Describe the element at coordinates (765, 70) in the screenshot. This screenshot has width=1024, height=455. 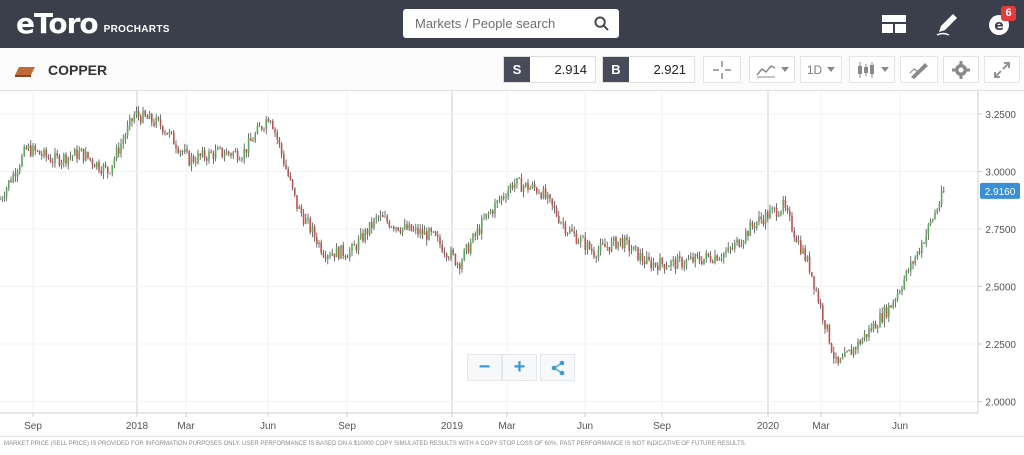
I see `chart-type-icon` at that location.